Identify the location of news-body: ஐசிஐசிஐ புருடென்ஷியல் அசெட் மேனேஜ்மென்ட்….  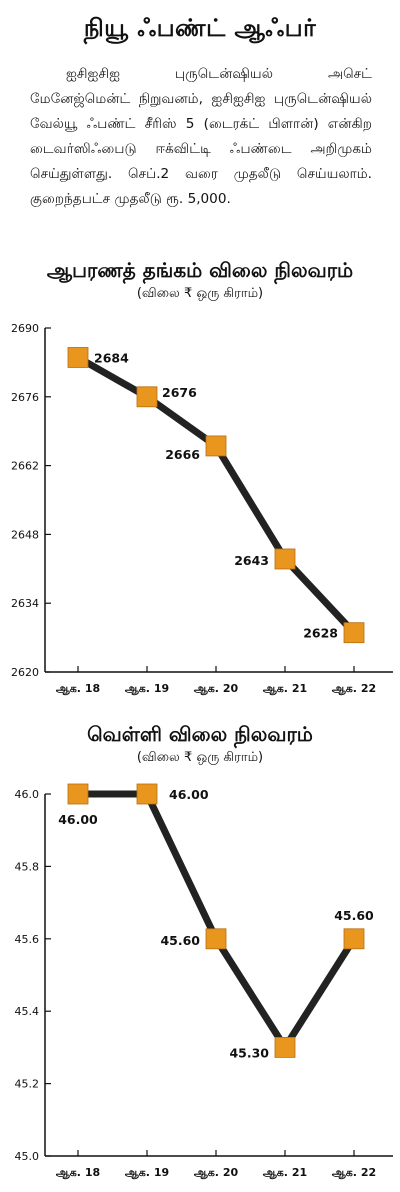
(201, 136).